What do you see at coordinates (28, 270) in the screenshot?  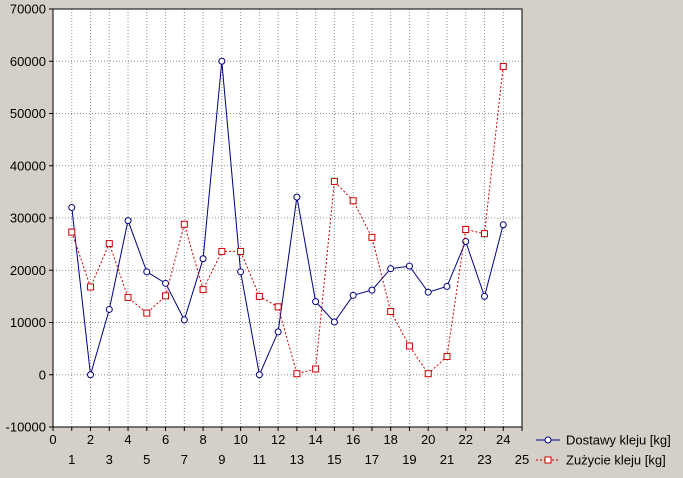 I see `y-tick-label: 20000` at bounding box center [28, 270].